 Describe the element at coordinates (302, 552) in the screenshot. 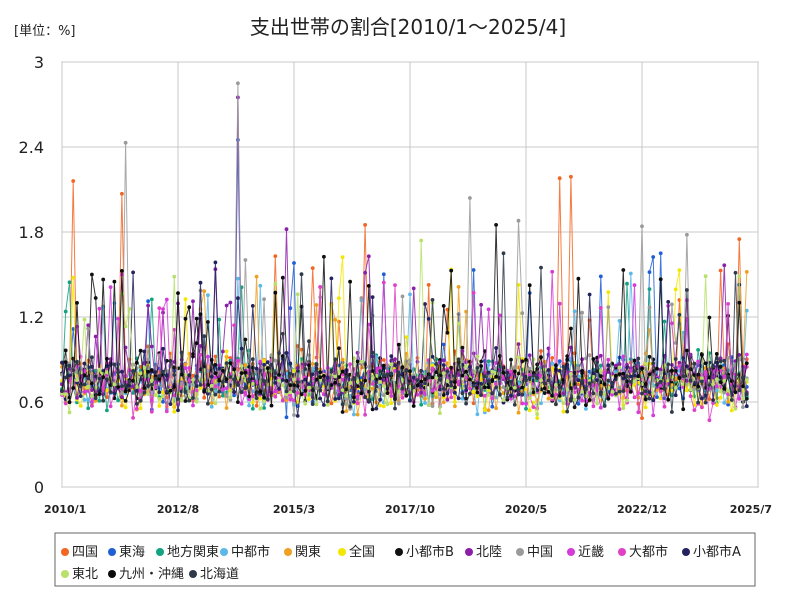

I see `legend-item: 関東` at that location.